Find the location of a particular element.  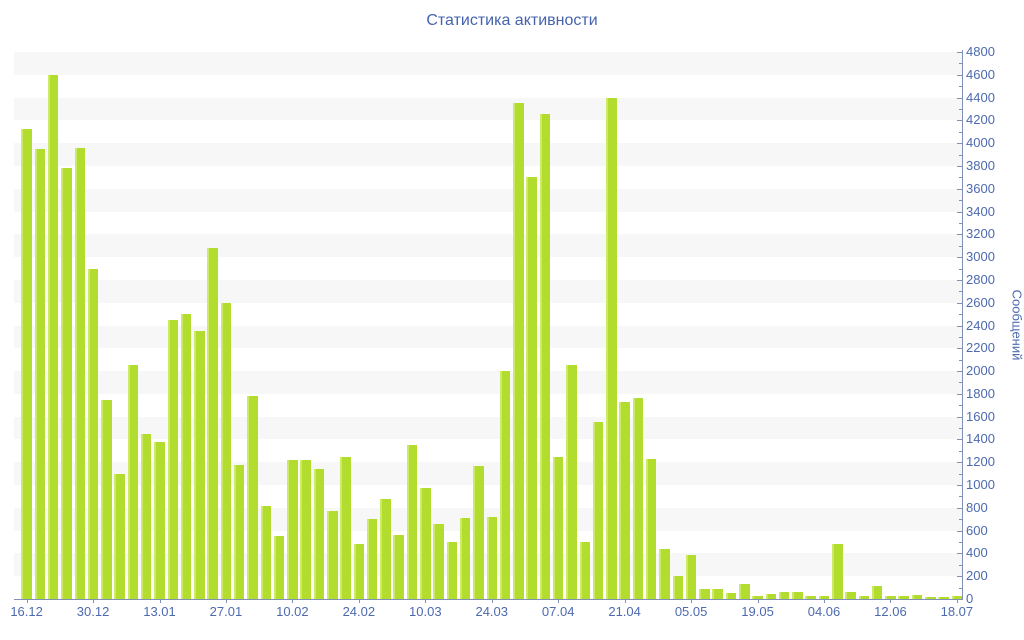

y-axis-line is located at coordinates (962, 324).